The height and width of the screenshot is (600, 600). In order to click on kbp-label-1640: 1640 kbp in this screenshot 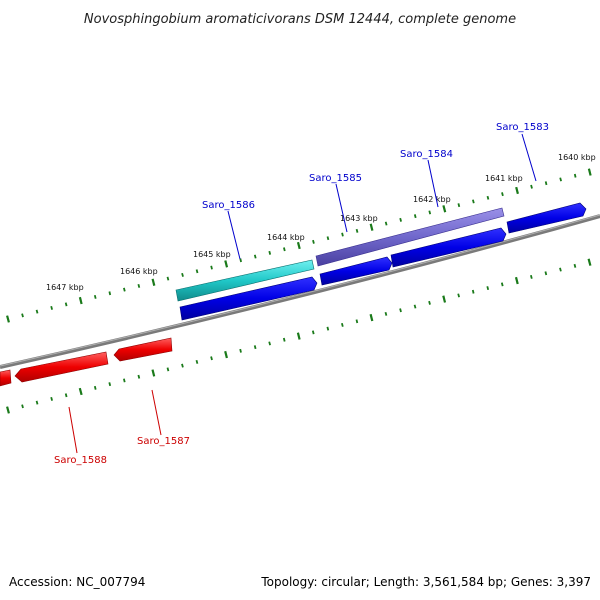, I will do `click(577, 157)`.